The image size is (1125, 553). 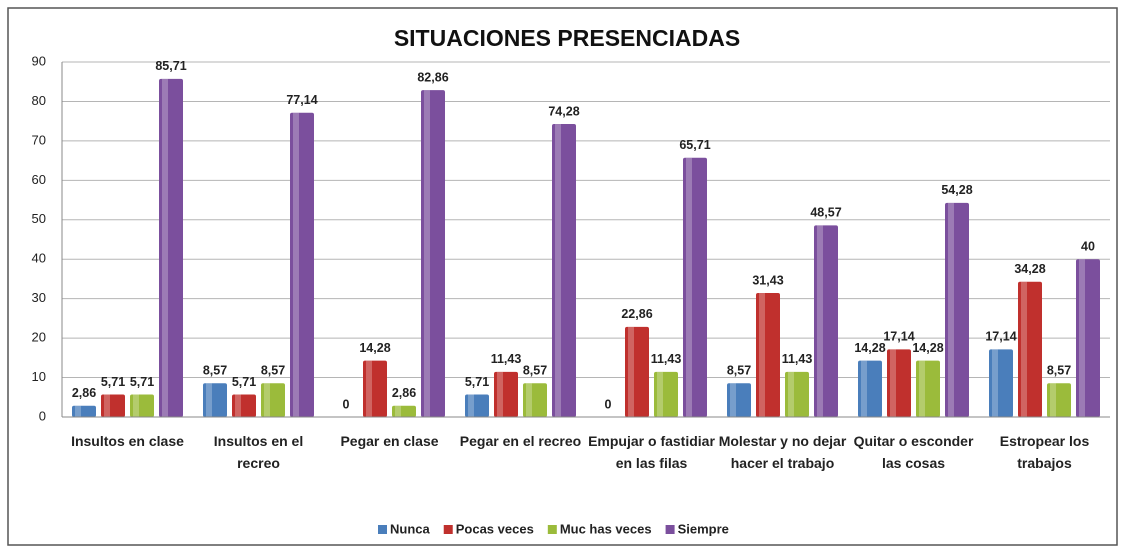 What do you see at coordinates (1029, 269) in the screenshot?
I see `data-label: 34,28` at bounding box center [1029, 269].